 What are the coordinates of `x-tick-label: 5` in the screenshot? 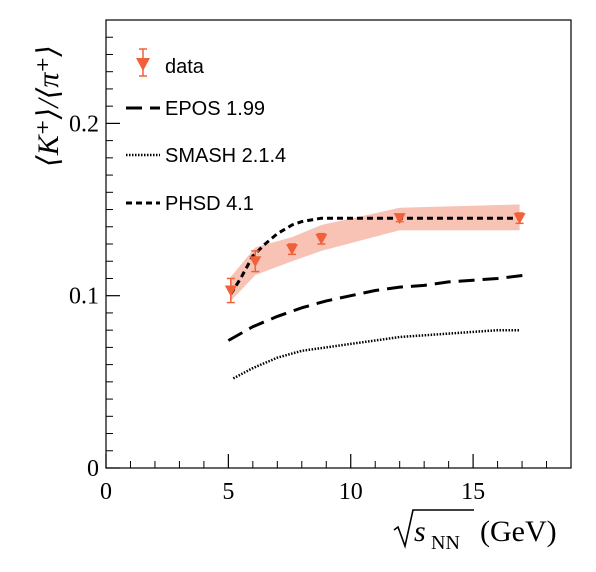 It's located at (228, 492).